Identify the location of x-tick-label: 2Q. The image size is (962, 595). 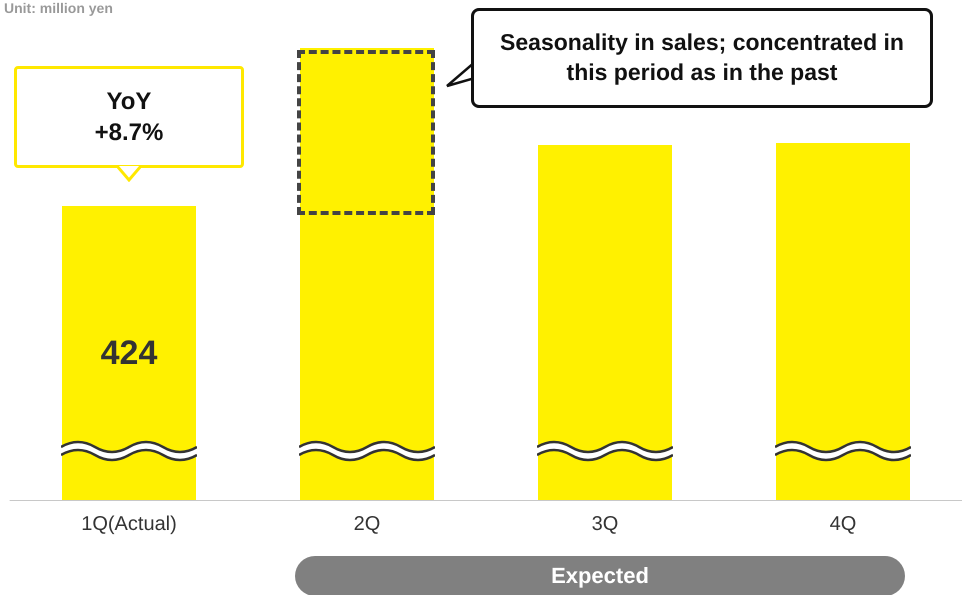
(367, 524).